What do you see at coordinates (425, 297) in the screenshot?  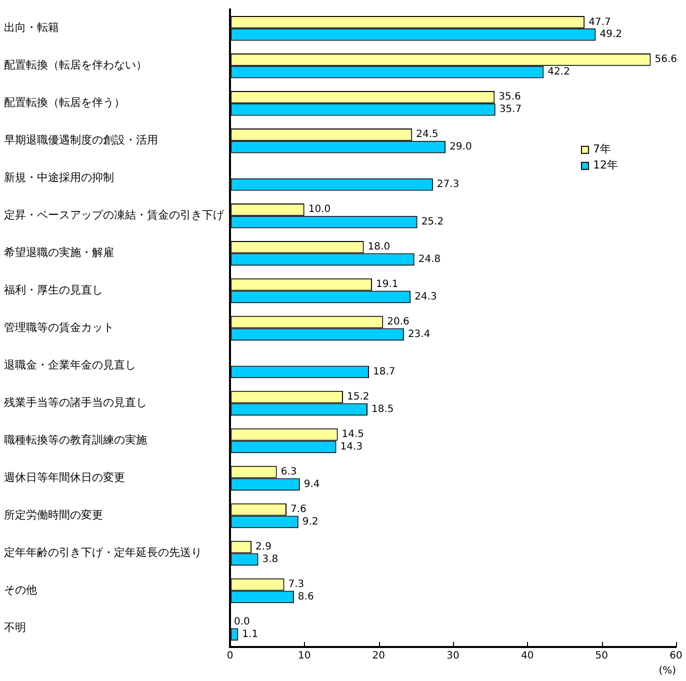 I see `data-label: 24.3` at bounding box center [425, 297].